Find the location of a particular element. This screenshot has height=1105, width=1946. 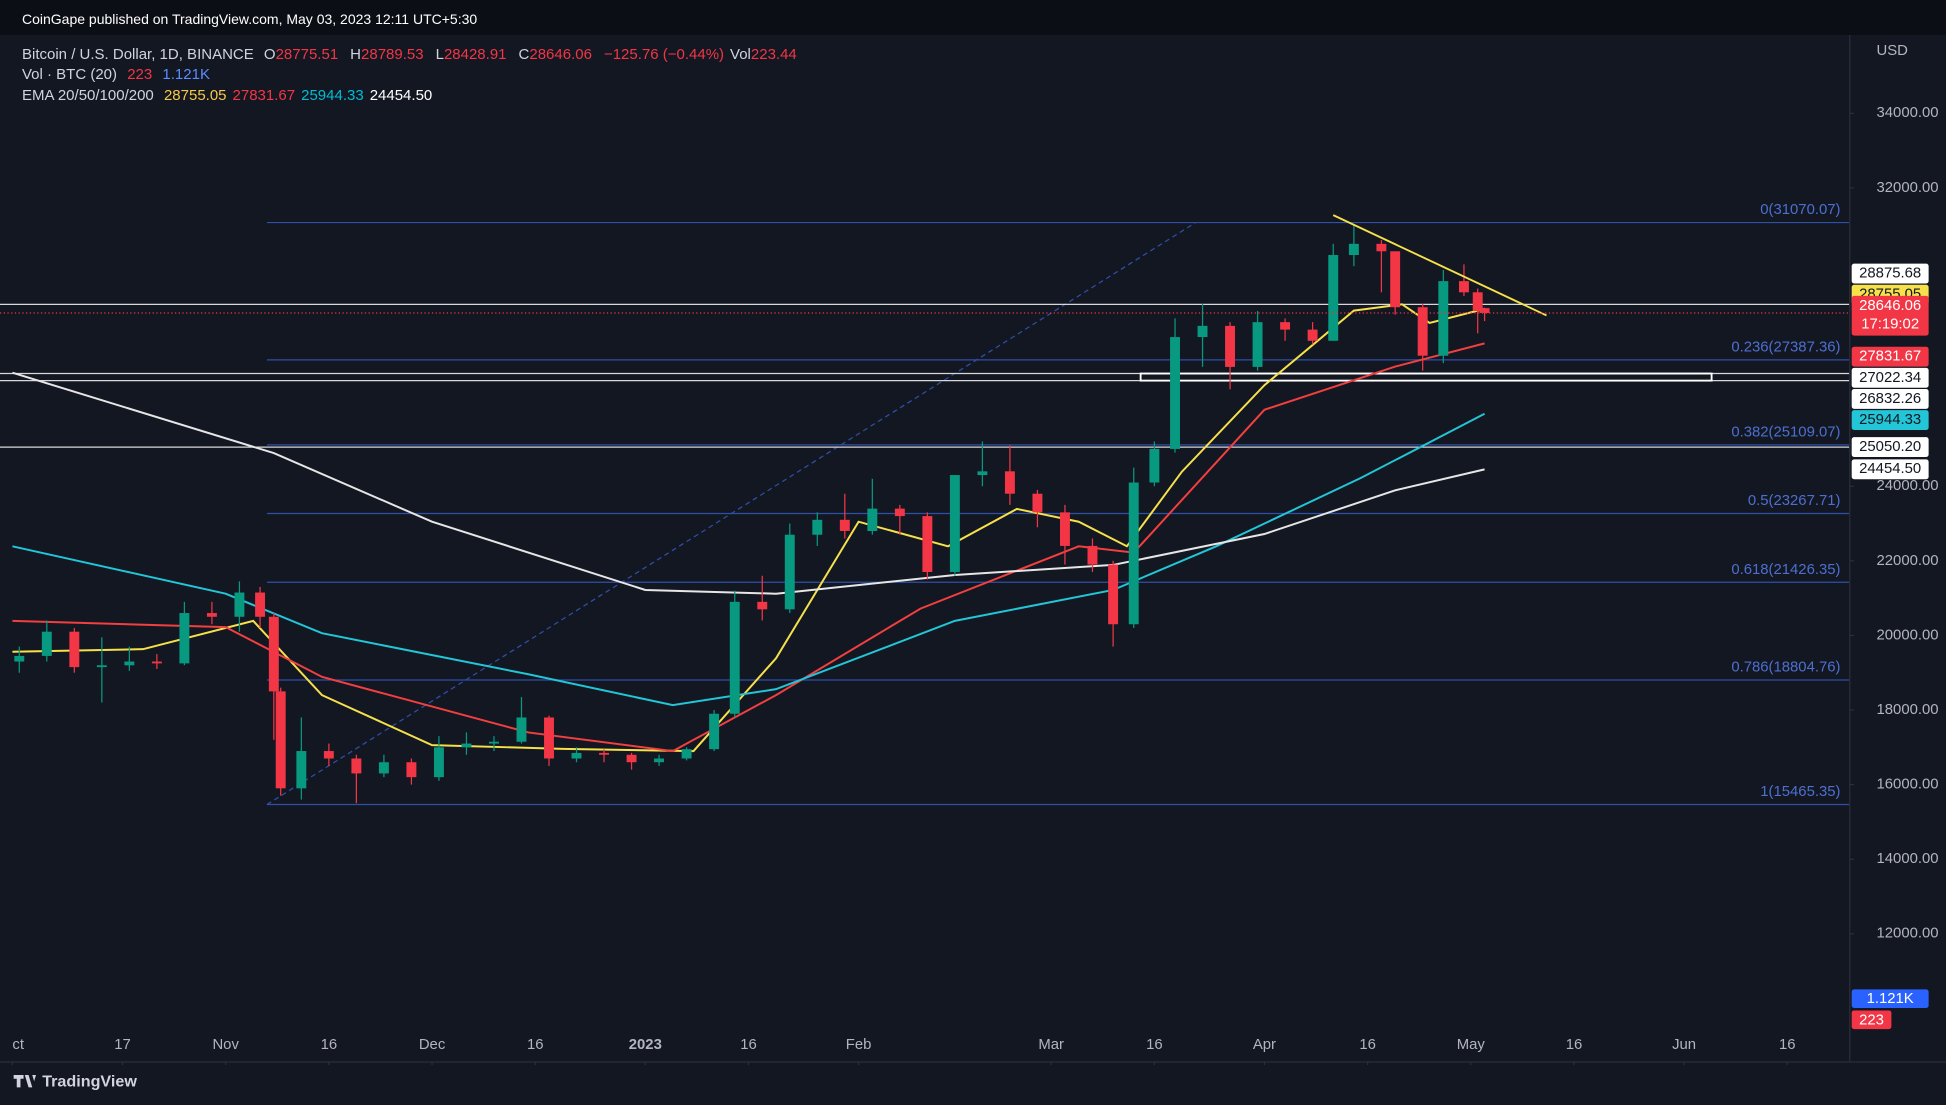

price-badge-label: 25944.33 is located at coordinates (1890, 420).